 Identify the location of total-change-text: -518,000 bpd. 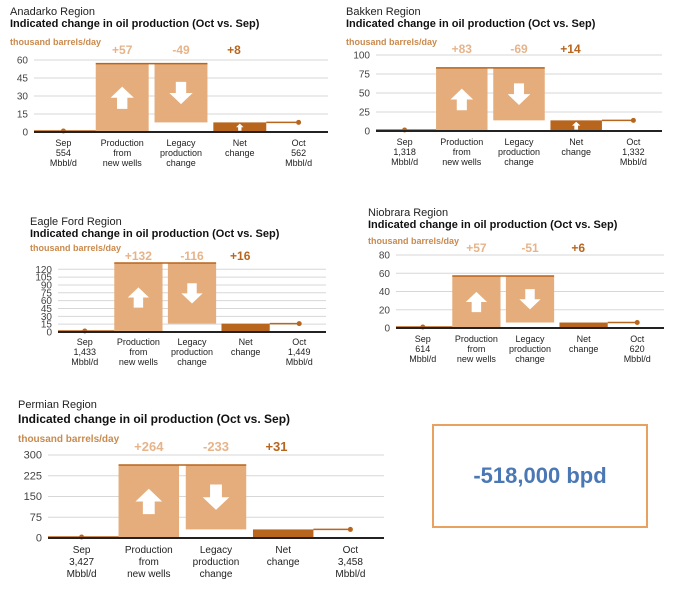
(540, 475).